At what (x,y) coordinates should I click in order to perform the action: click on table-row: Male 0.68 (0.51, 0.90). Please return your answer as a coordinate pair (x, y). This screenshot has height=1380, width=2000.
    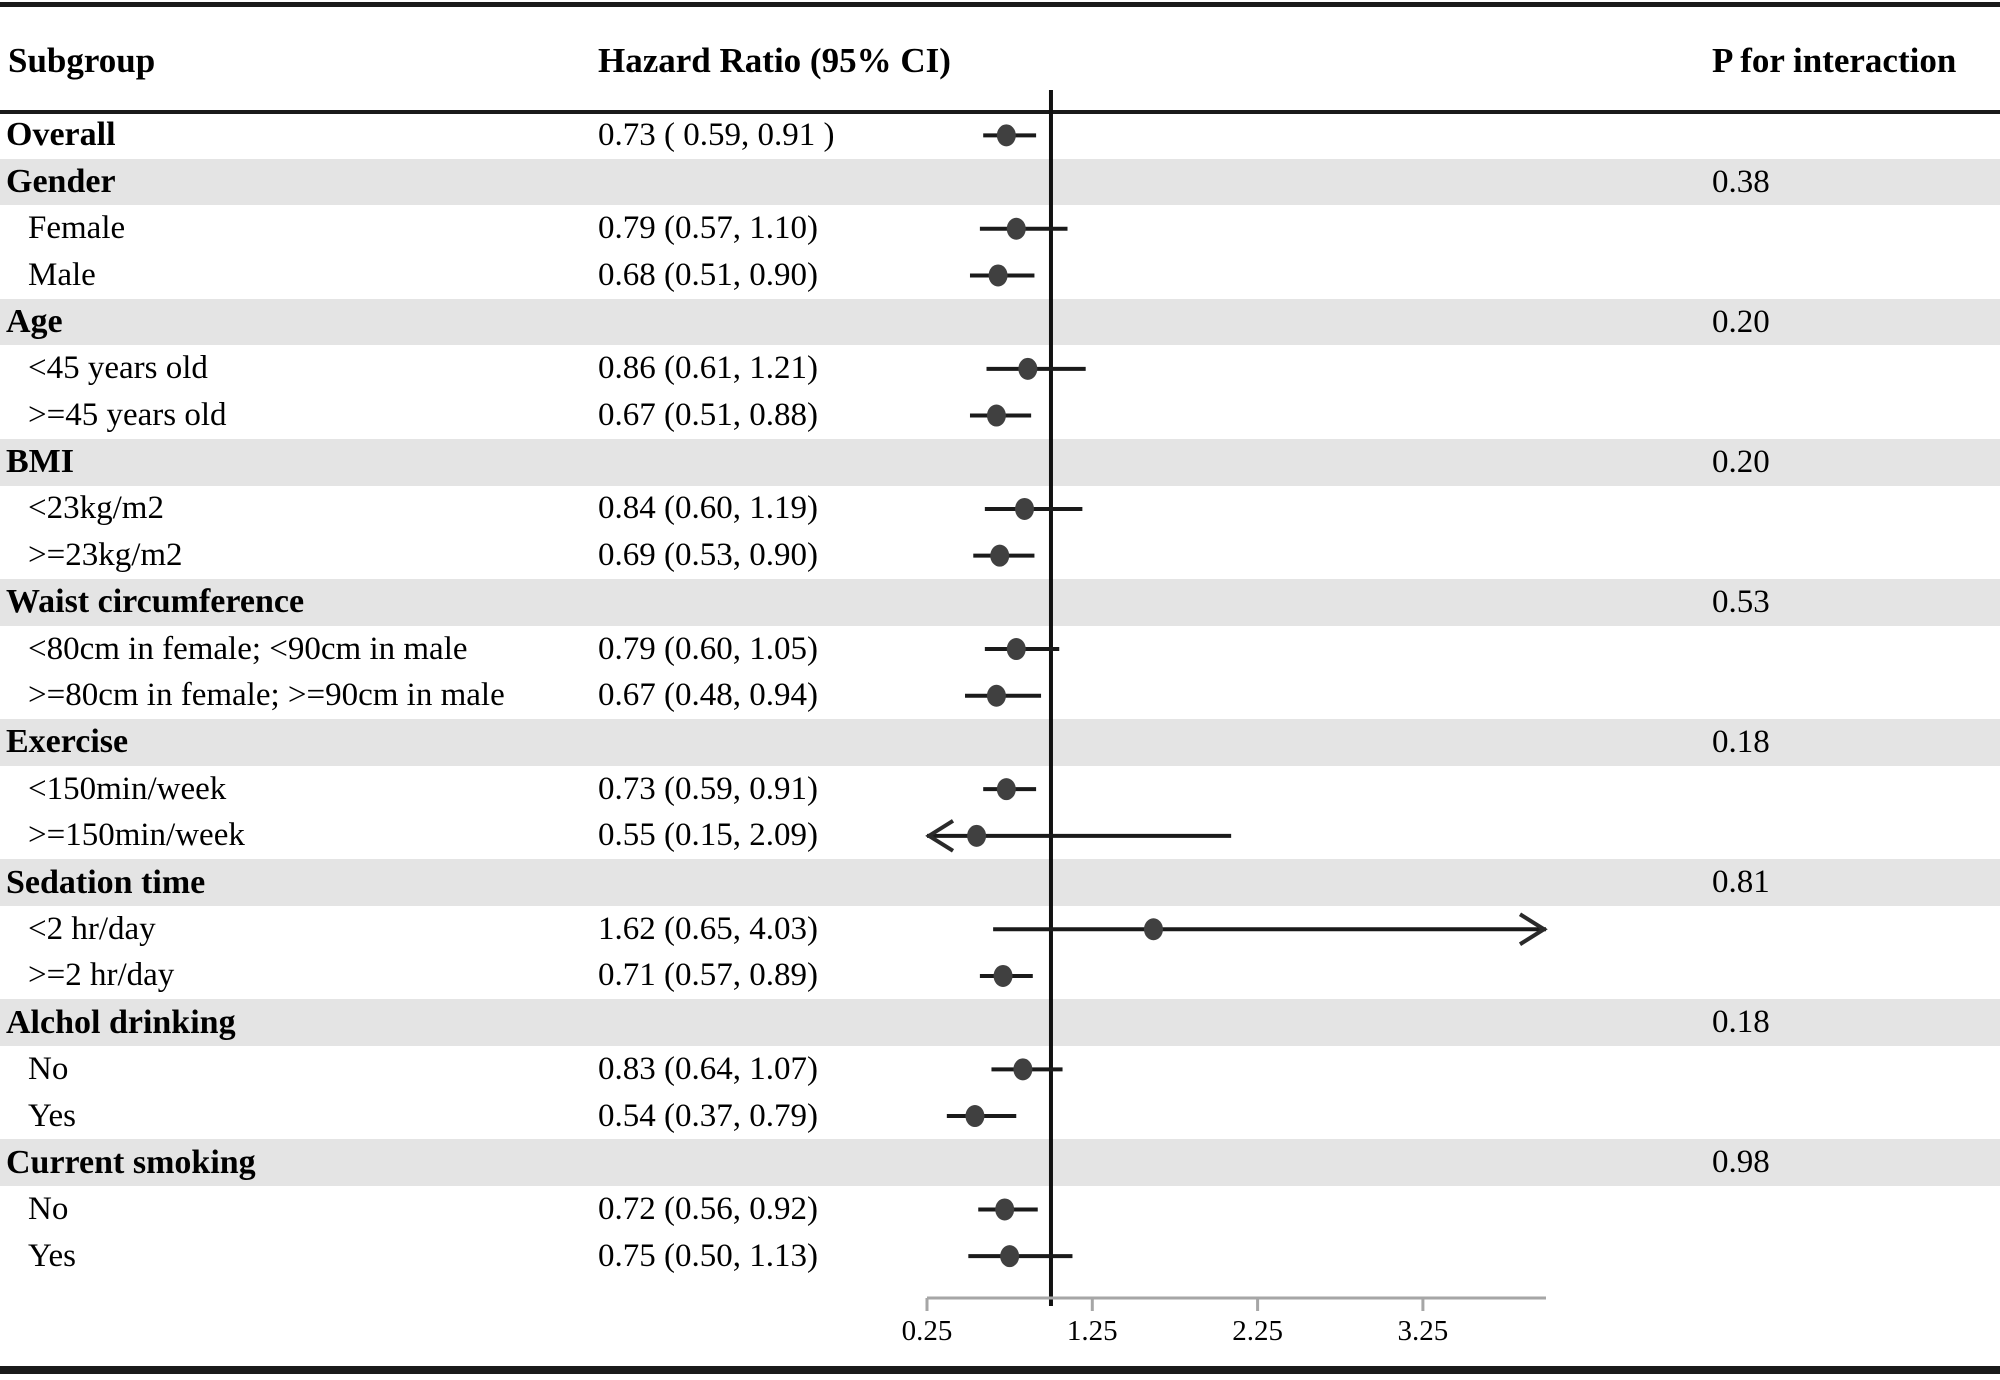
    Looking at the image, I should click on (1000, 275).